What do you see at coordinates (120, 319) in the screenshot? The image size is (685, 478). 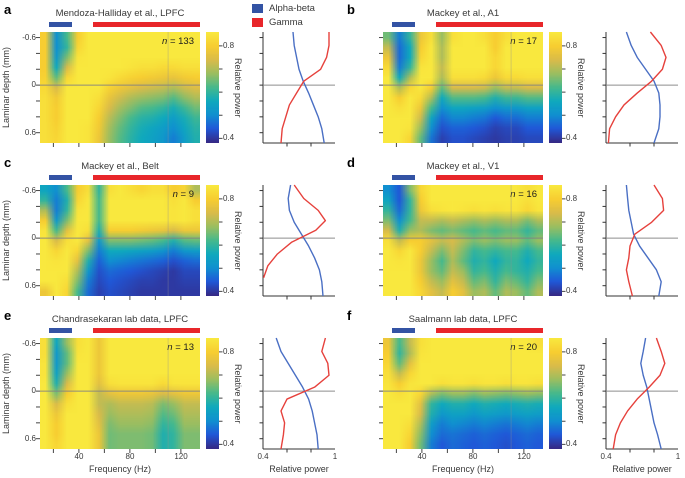 I see `panel-title: Chandrasekaran lab data, LPFC` at bounding box center [120, 319].